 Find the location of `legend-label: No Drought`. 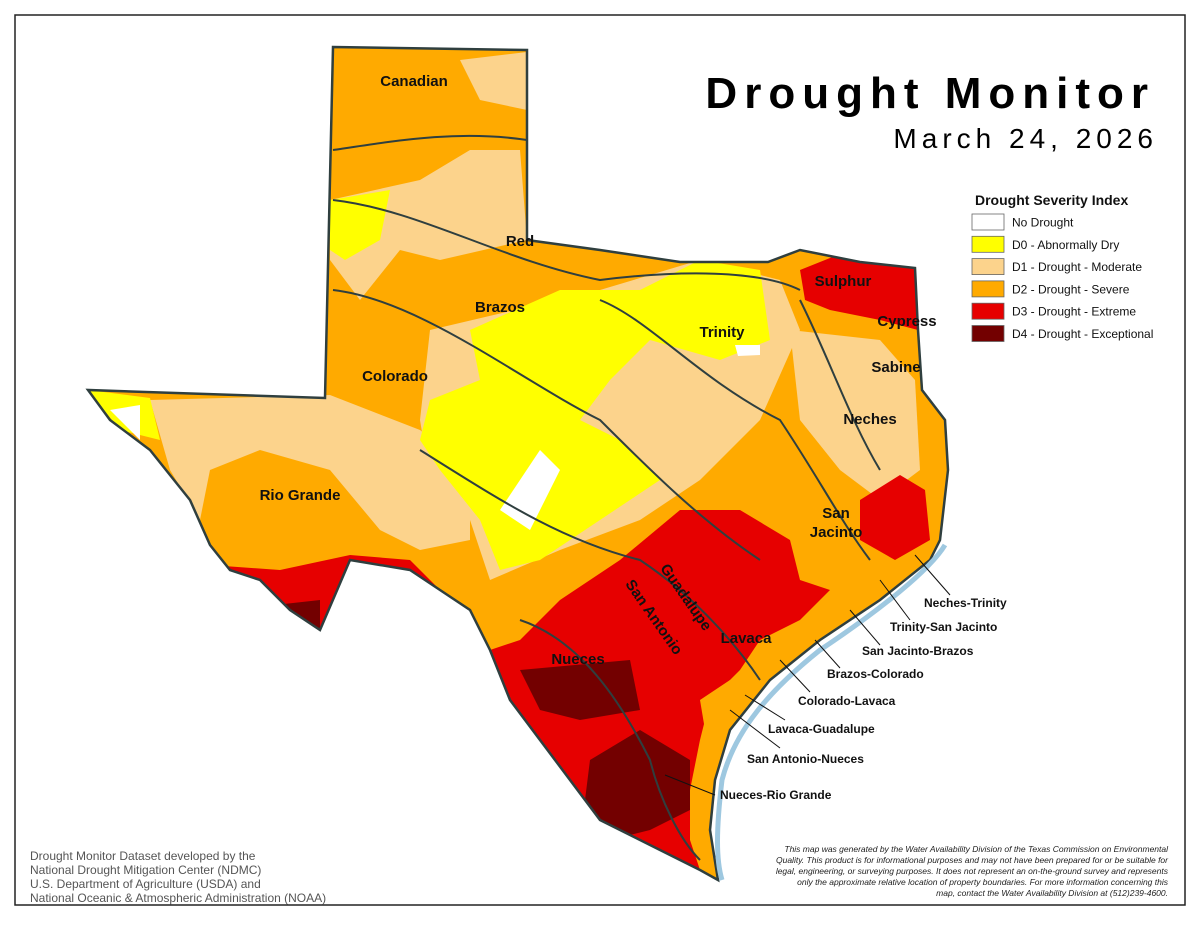

legend-label: No Drought is located at coordinates (1043, 223).